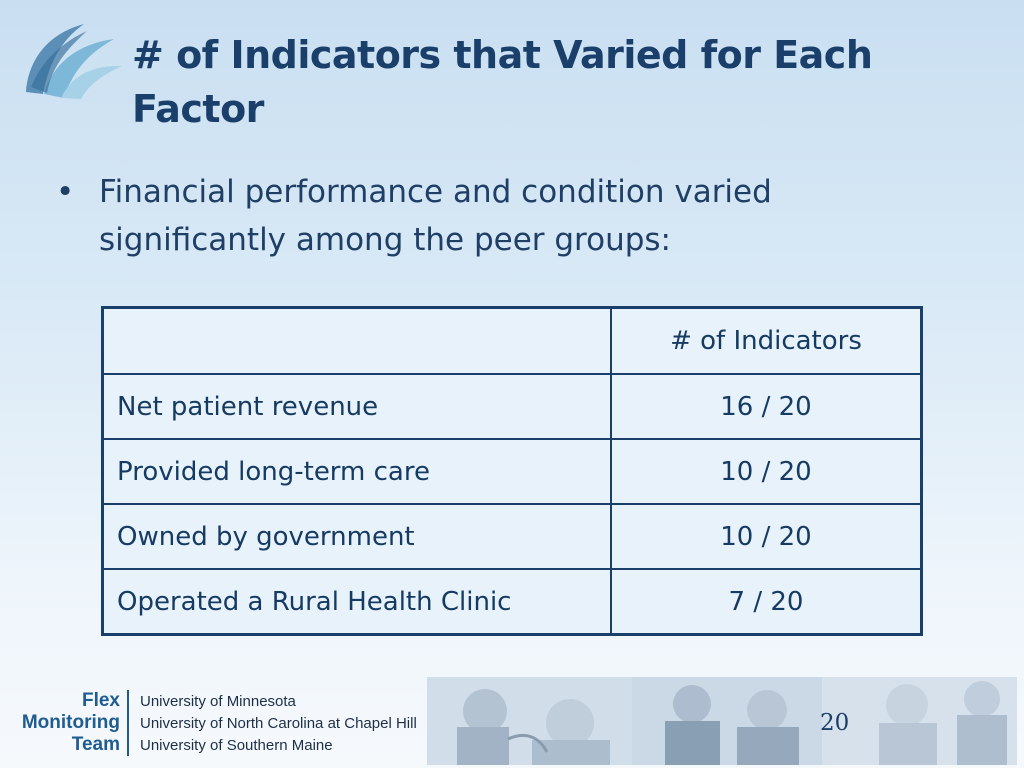  Describe the element at coordinates (70, 722) in the screenshot. I see `logo-line-monitoring: Monitoring` at that location.